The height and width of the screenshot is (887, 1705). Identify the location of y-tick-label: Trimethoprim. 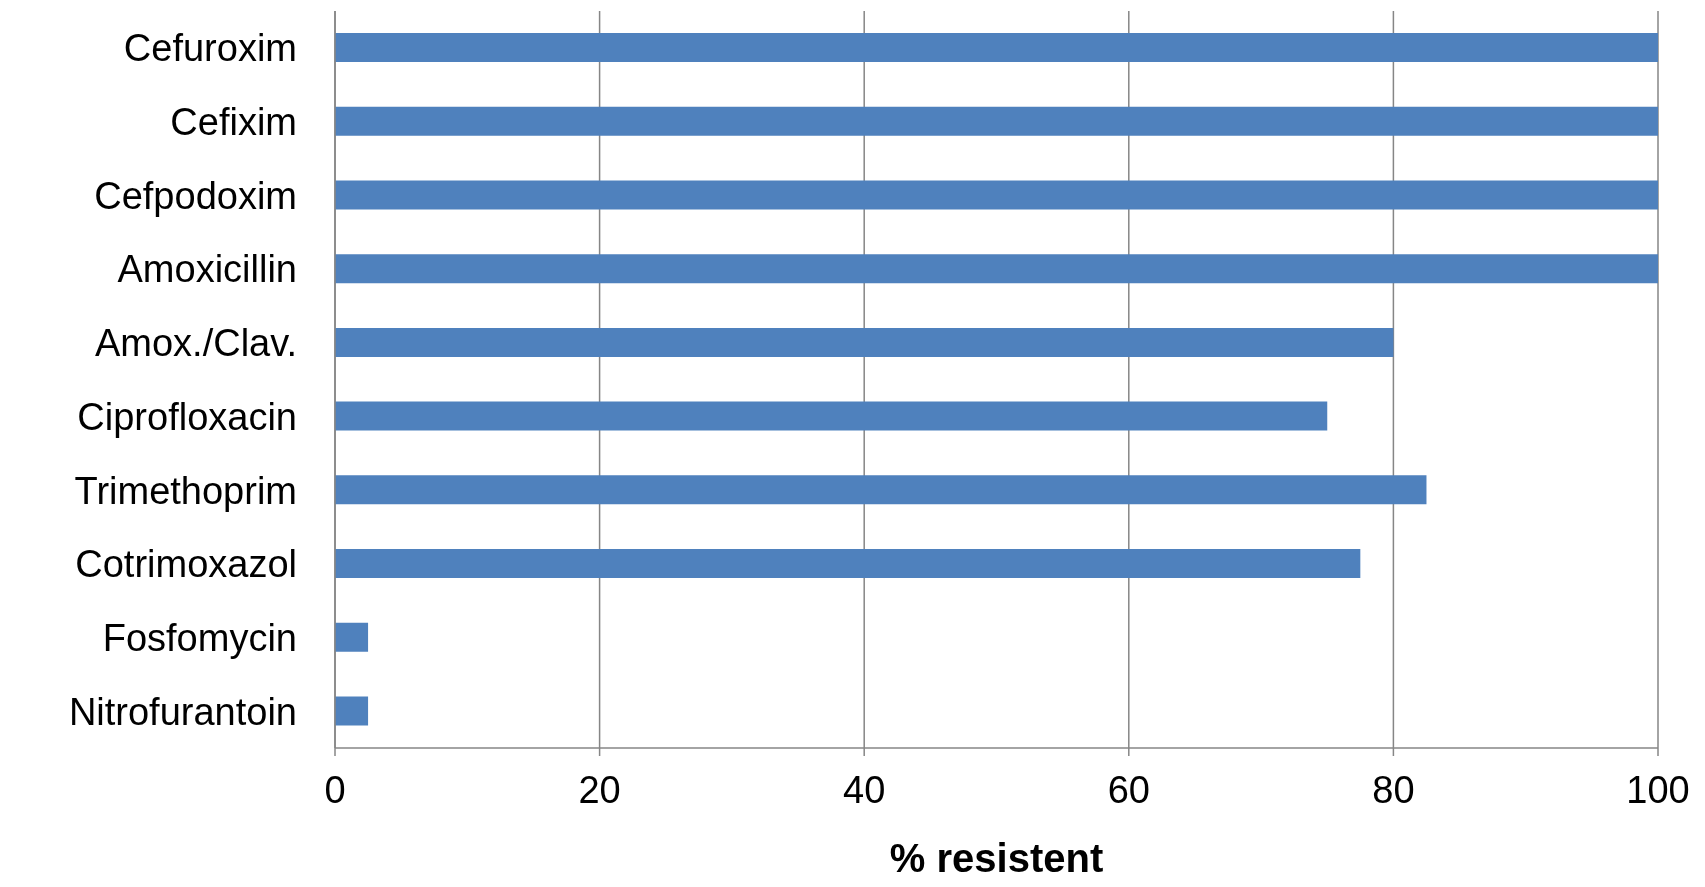
(185, 490).